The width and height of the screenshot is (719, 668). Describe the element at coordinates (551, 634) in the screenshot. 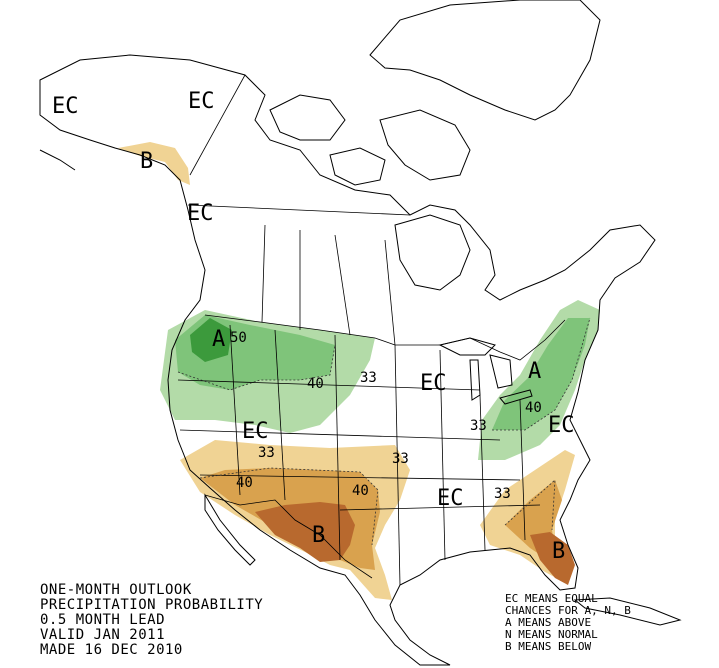

I see `legend-line-4: N MEANS NORMAL` at that location.